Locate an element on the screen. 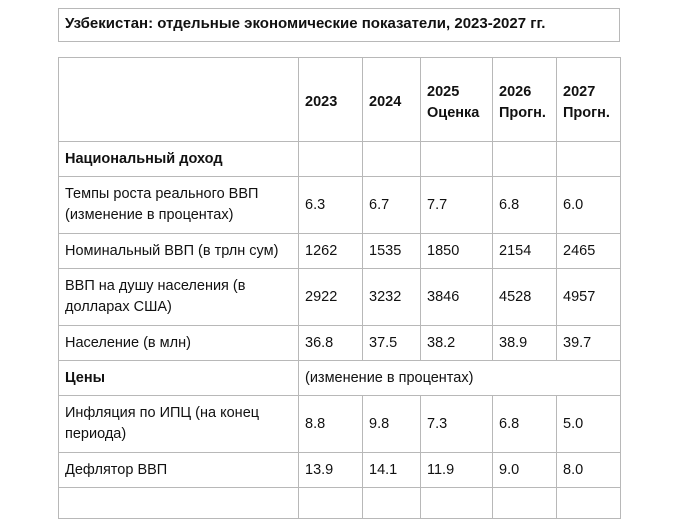  cell-value: 4528 is located at coordinates (524, 297).